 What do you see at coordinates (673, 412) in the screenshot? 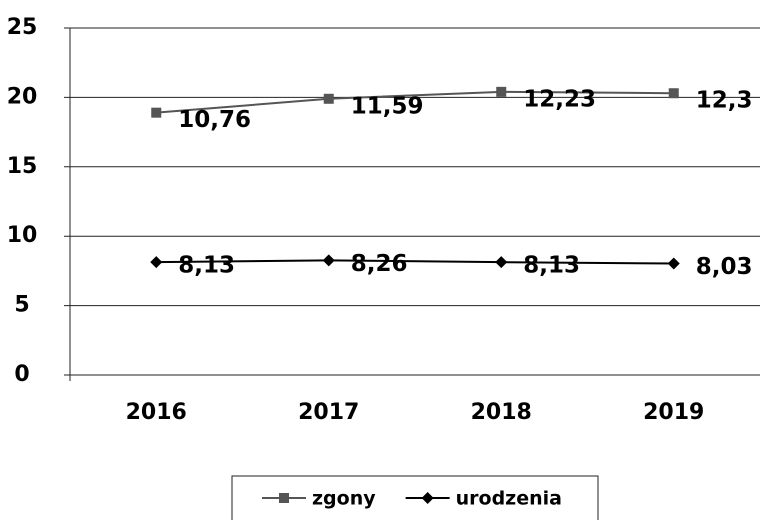
I see `x-tick-label: 2019` at bounding box center [673, 412].